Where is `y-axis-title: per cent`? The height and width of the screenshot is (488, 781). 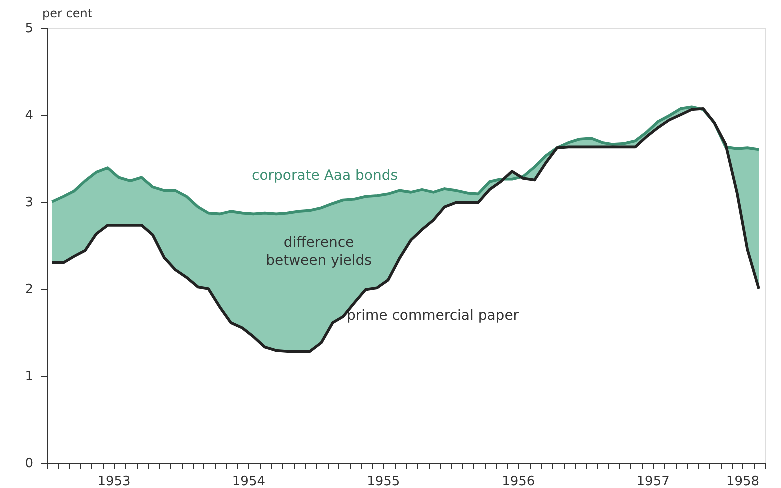 y-axis-title: per cent is located at coordinates (67, 13).